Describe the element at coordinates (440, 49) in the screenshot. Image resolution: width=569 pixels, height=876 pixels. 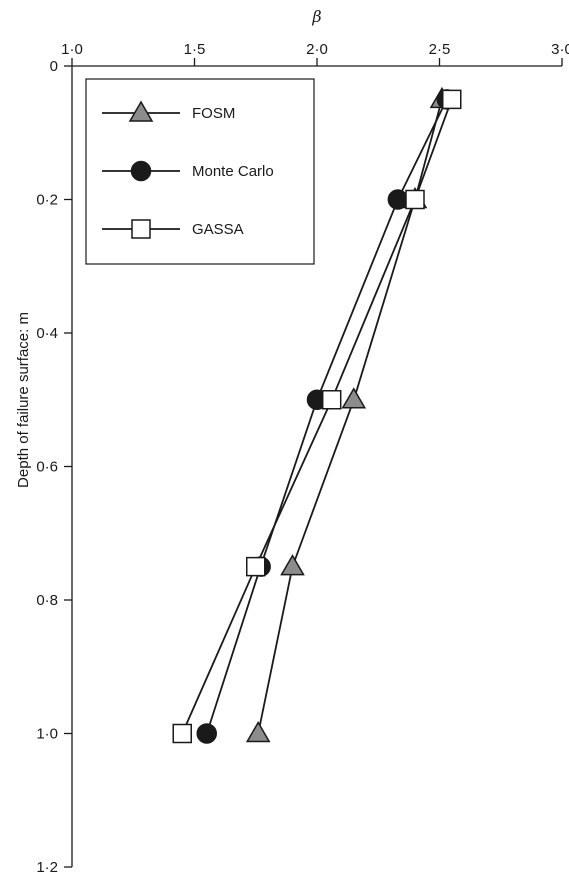
I see `x-tick-label: 2·5` at that location.